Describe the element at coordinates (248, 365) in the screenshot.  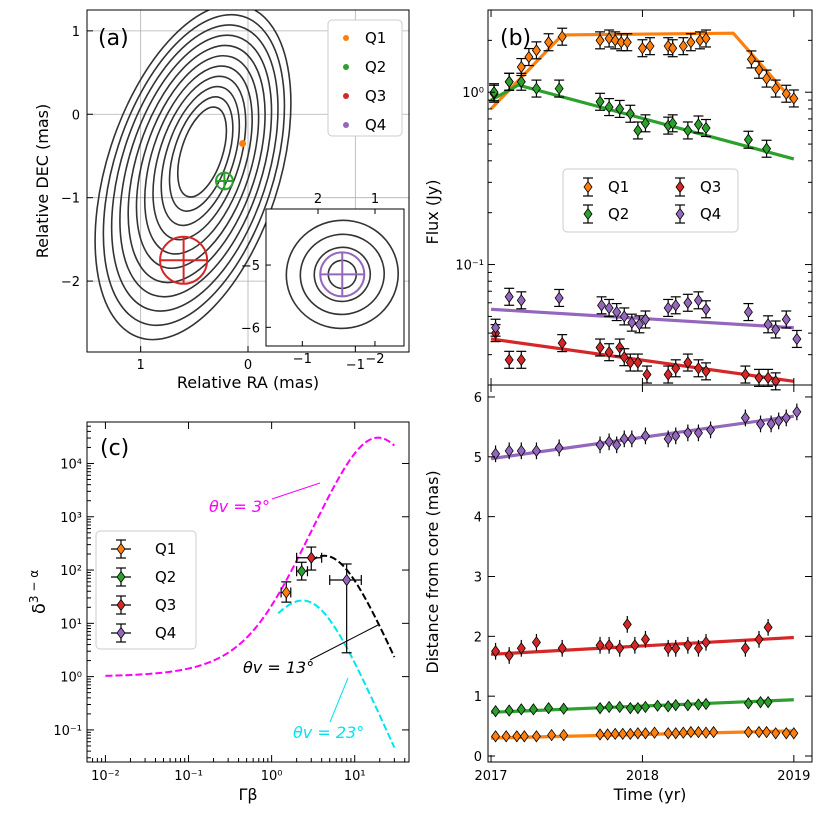
I see `x-tick-label: 0` at that location.